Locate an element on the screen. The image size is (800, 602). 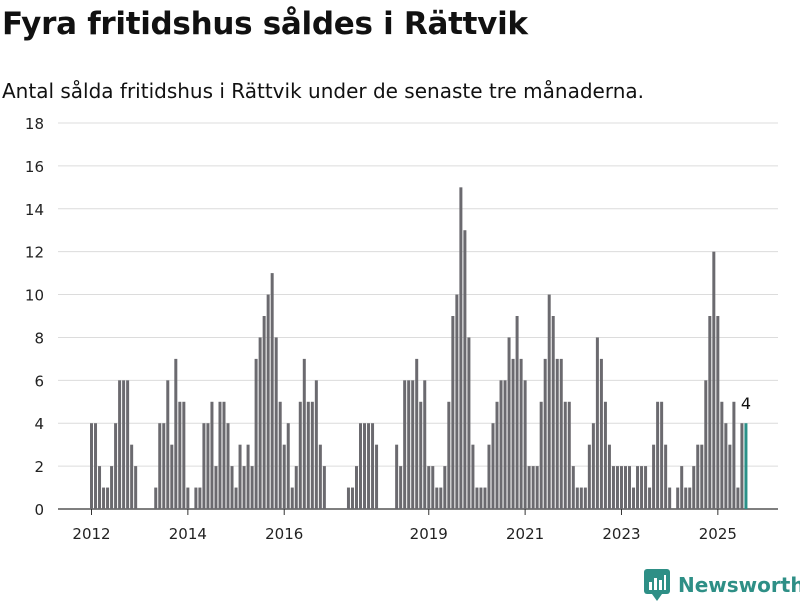
y-tick-label: 8 is located at coordinates (39, 338).